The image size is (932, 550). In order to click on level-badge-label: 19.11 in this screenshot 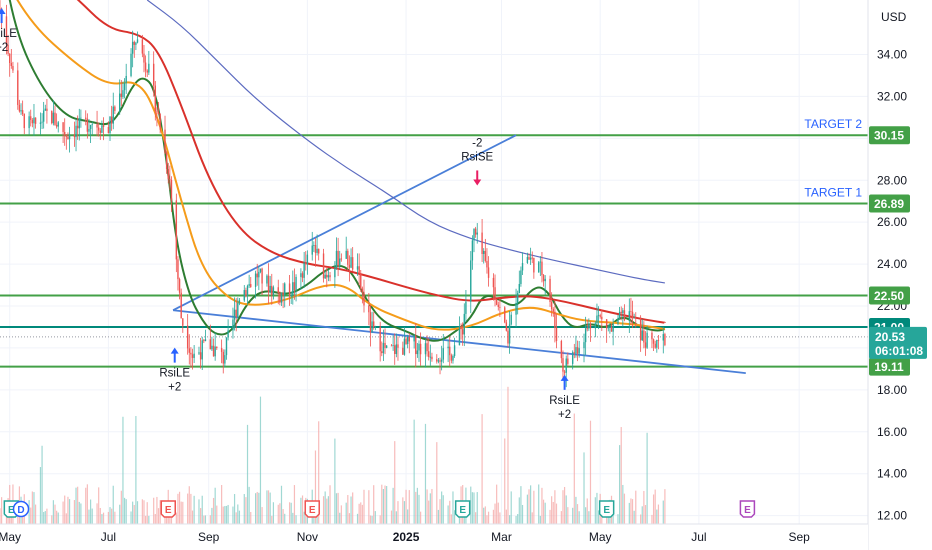, I will do `click(889, 367)`.